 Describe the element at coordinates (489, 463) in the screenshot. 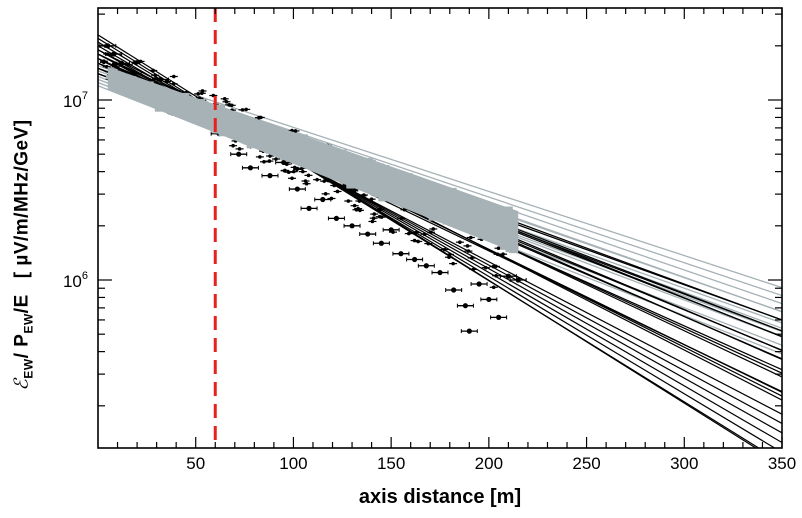

I see `x-tick-label: 200` at that location.